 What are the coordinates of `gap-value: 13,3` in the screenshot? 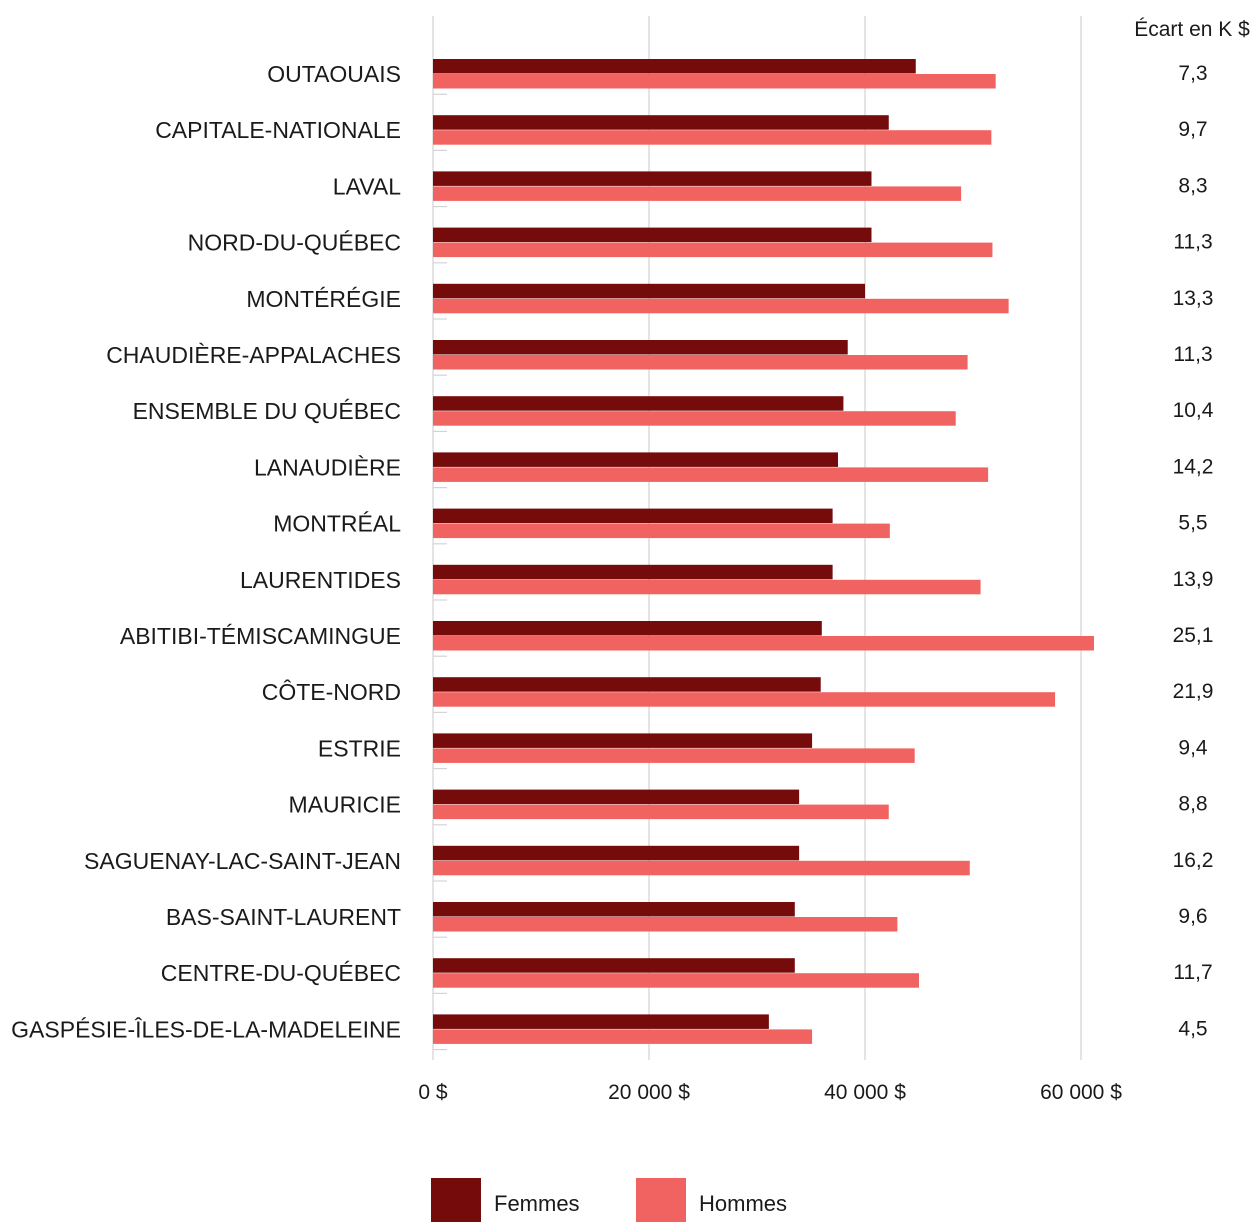 It's located at (1193, 298).